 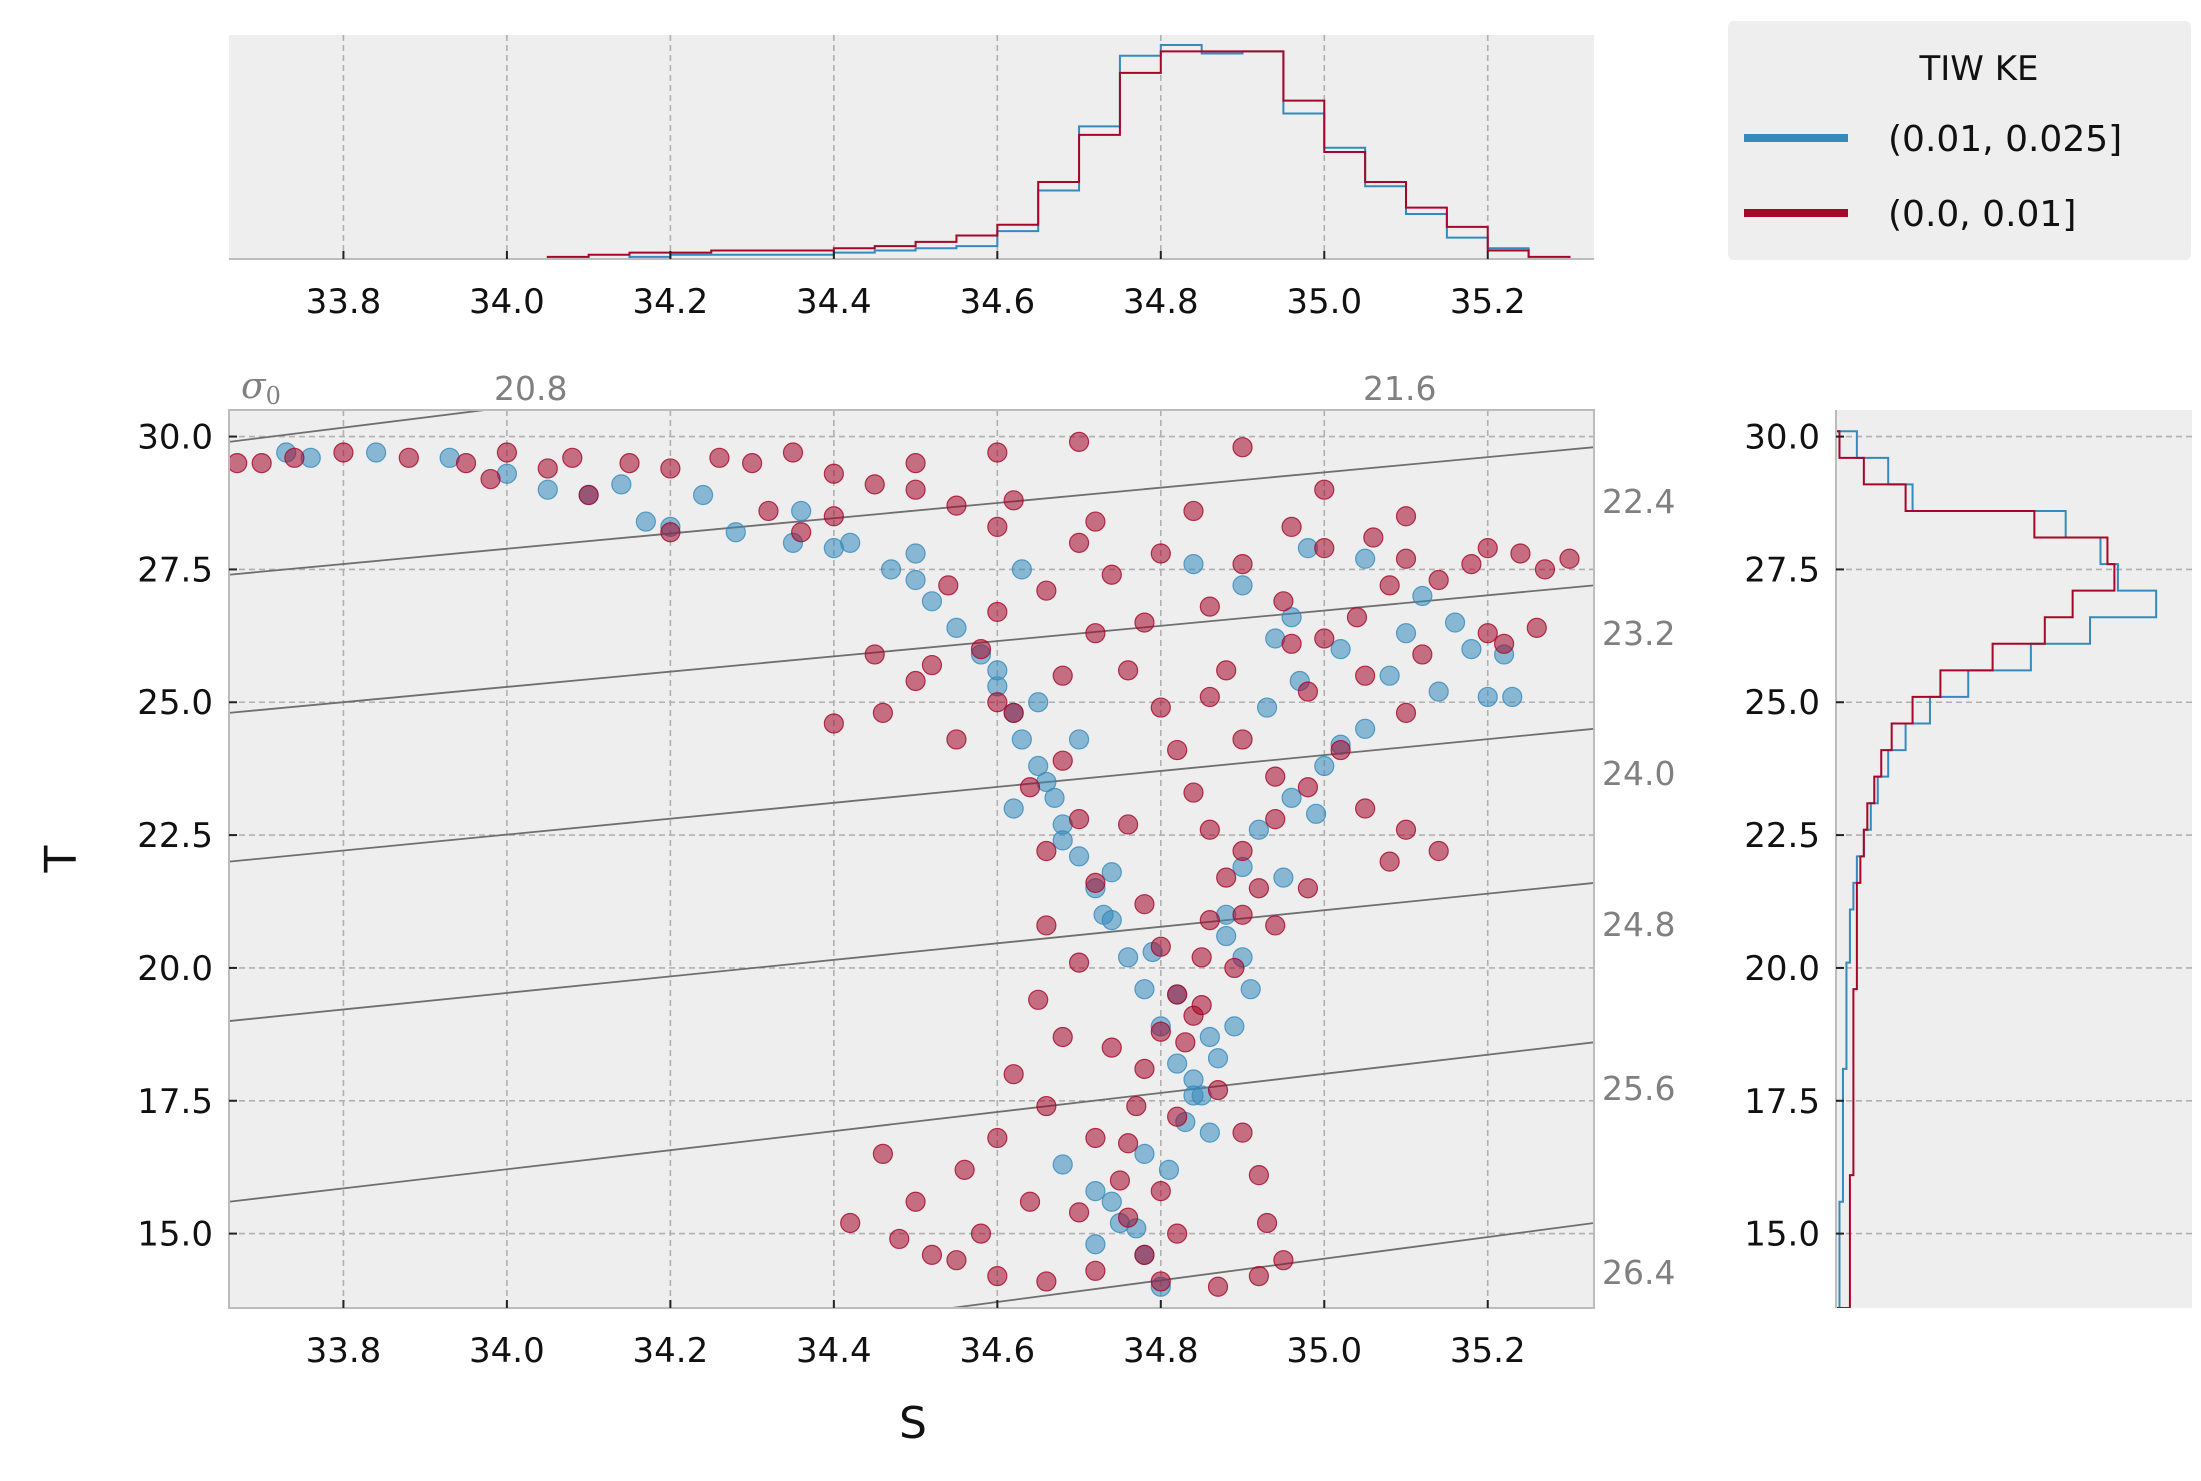 I want to click on main-x-tick-label: 34.6, so click(x=997, y=1351).